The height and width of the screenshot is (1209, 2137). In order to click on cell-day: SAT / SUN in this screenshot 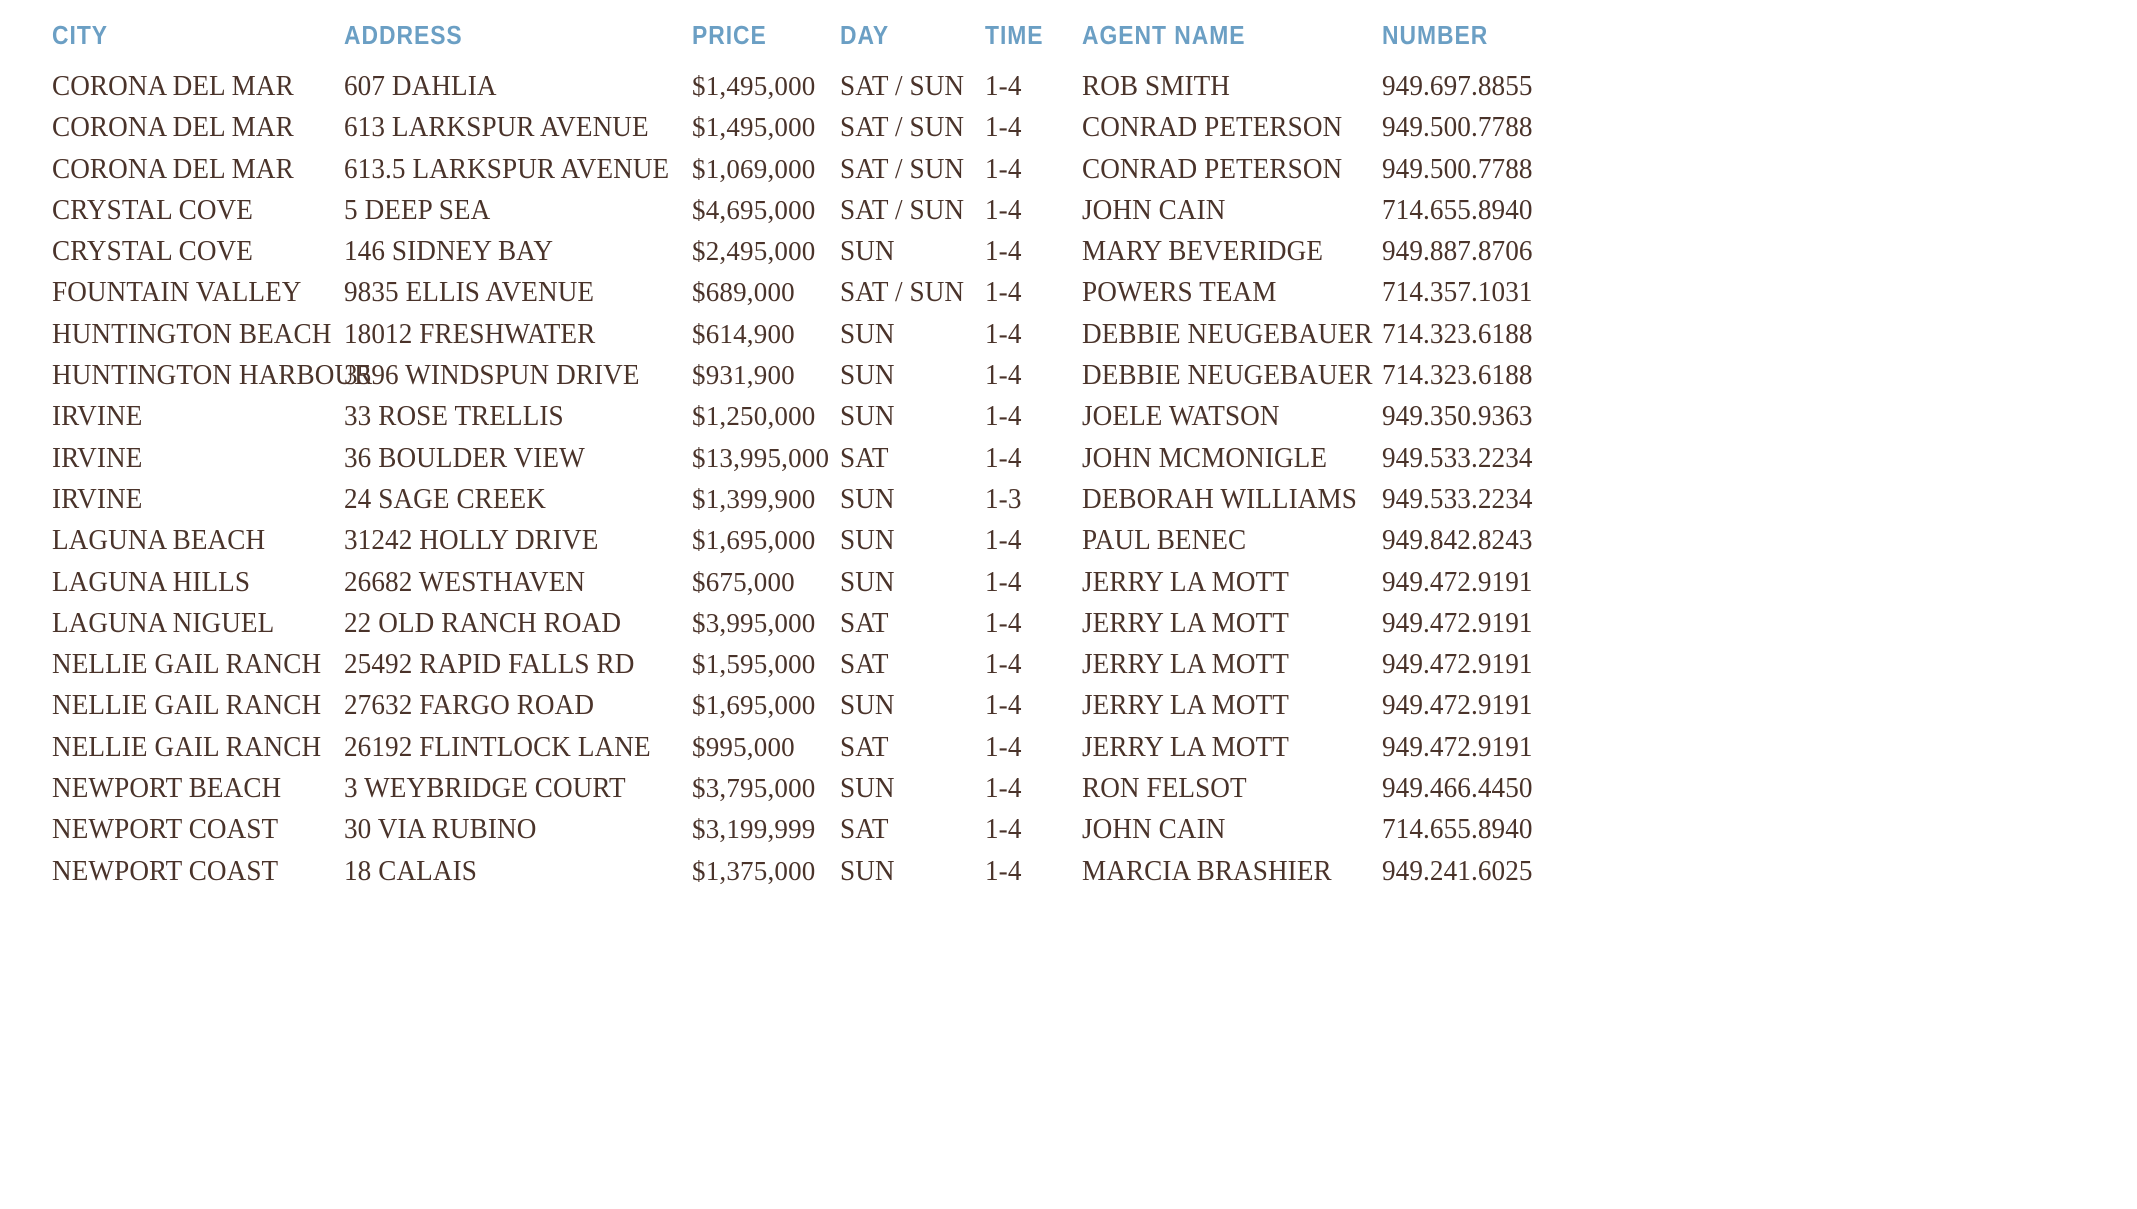, I will do `click(902, 169)`.